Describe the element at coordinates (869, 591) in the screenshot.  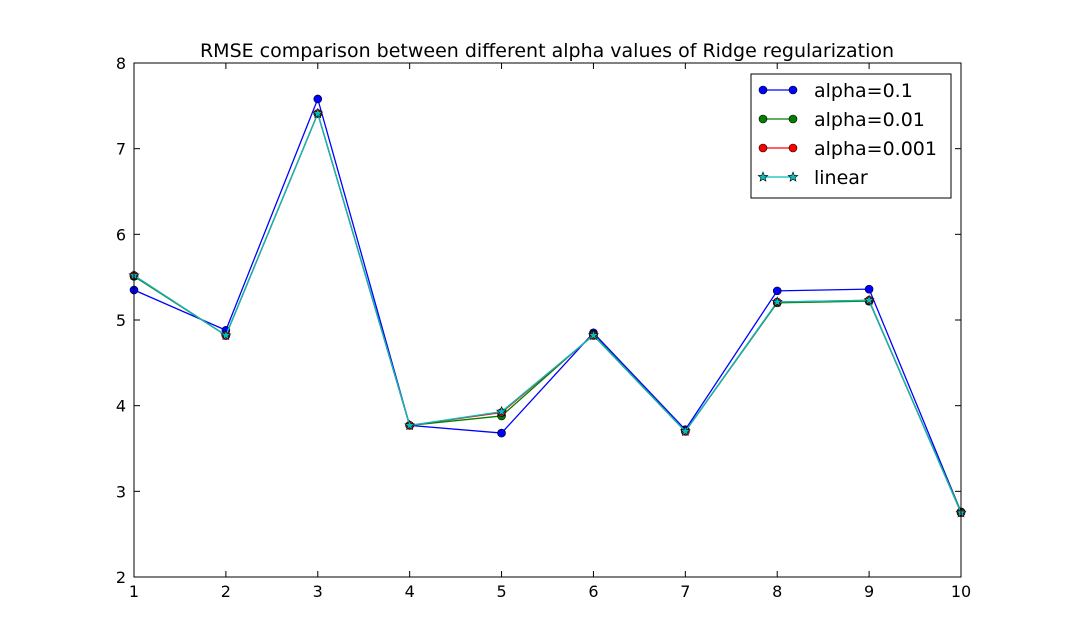
I see `x-tick-label: 9` at that location.